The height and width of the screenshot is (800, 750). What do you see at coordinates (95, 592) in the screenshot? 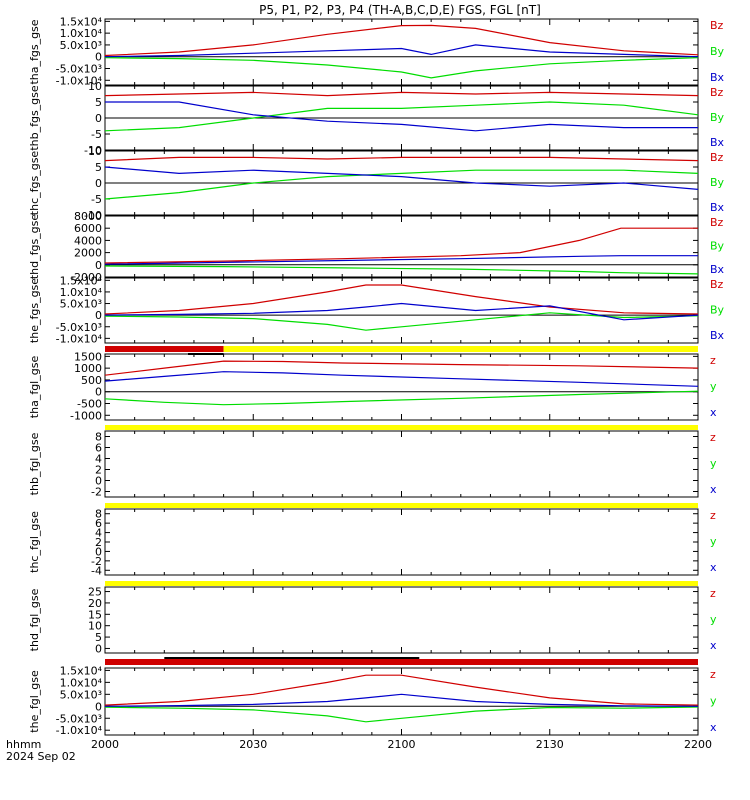
I see `y-tick-label: 25` at bounding box center [95, 592].